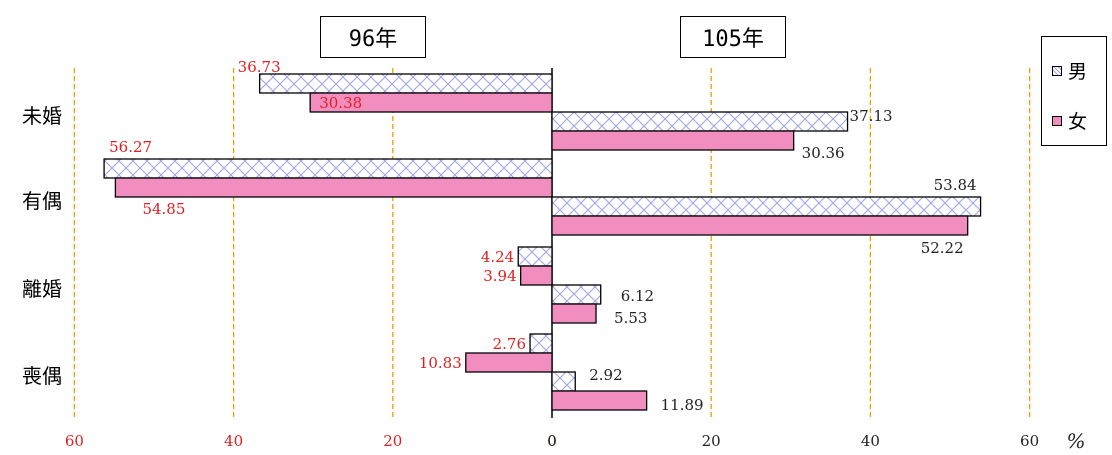 The width and height of the screenshot is (1112, 455). I want to click on legend-label-female: 女, so click(1078, 122).